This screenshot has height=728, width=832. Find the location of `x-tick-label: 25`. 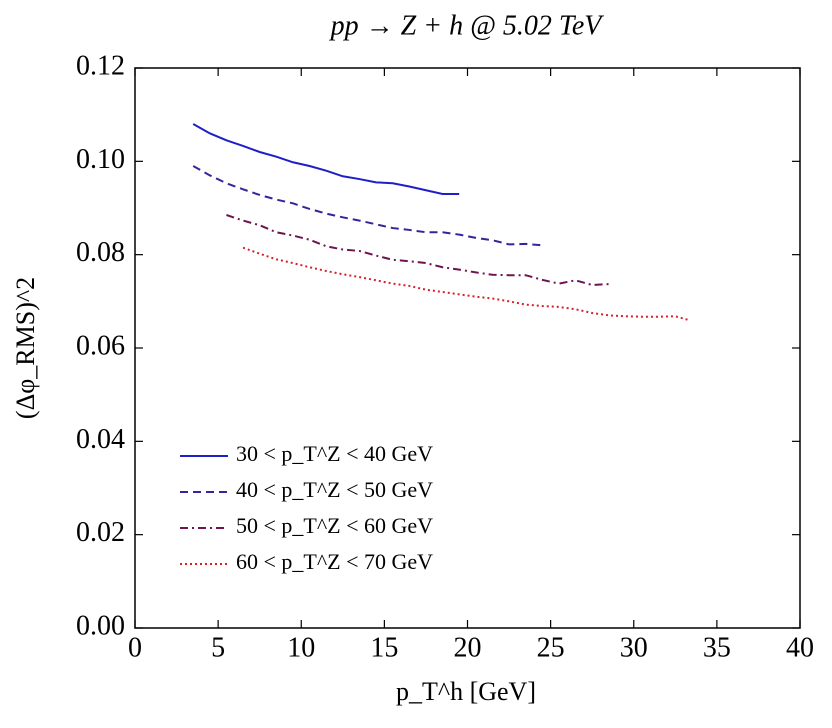

x-tick-label: 25 is located at coordinates (551, 647).